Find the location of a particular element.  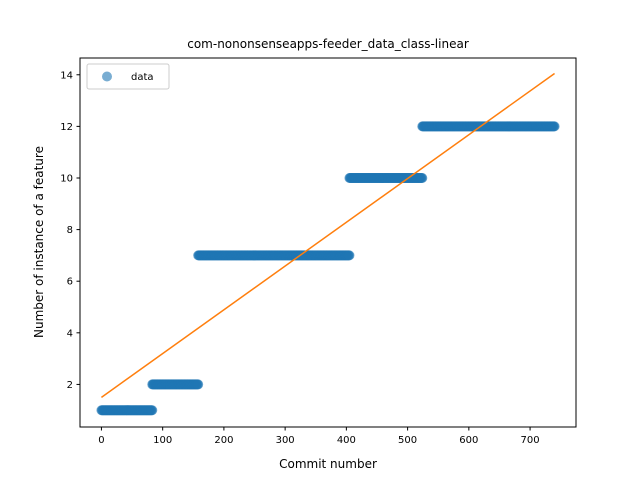

x-tick-label: 500 is located at coordinates (407, 440).